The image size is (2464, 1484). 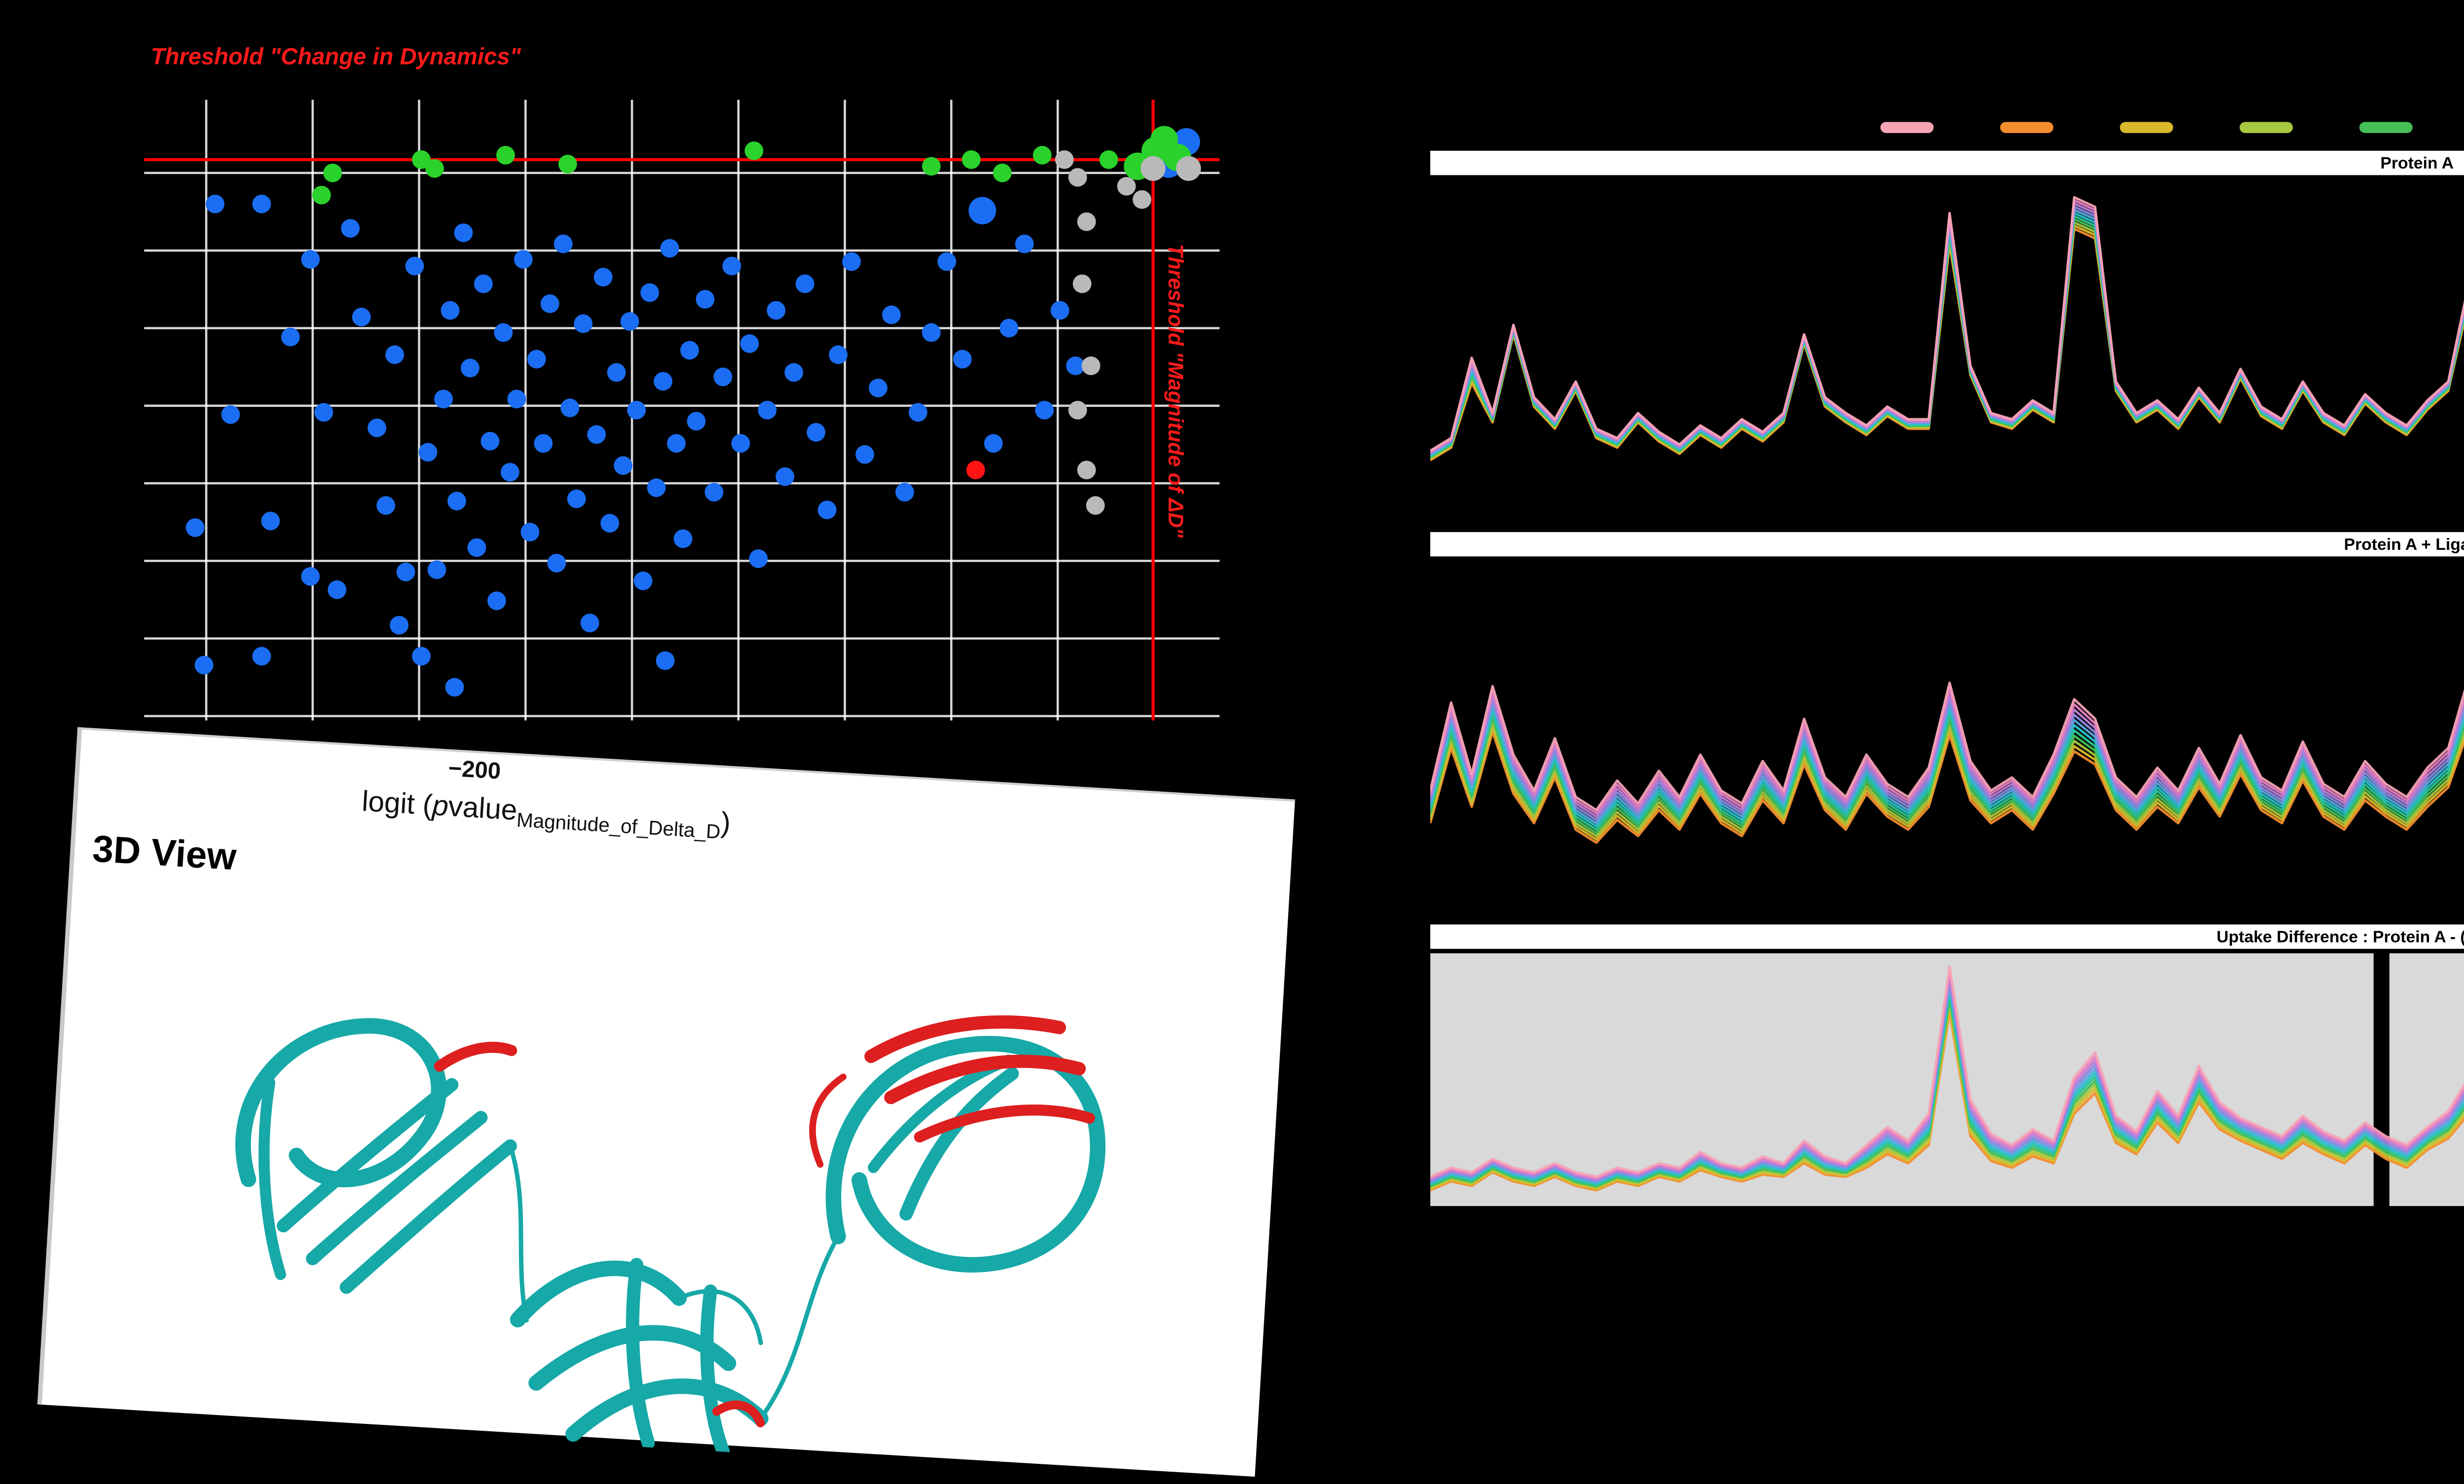 I want to click on timepoint-legend, so click(x=1947, y=130).